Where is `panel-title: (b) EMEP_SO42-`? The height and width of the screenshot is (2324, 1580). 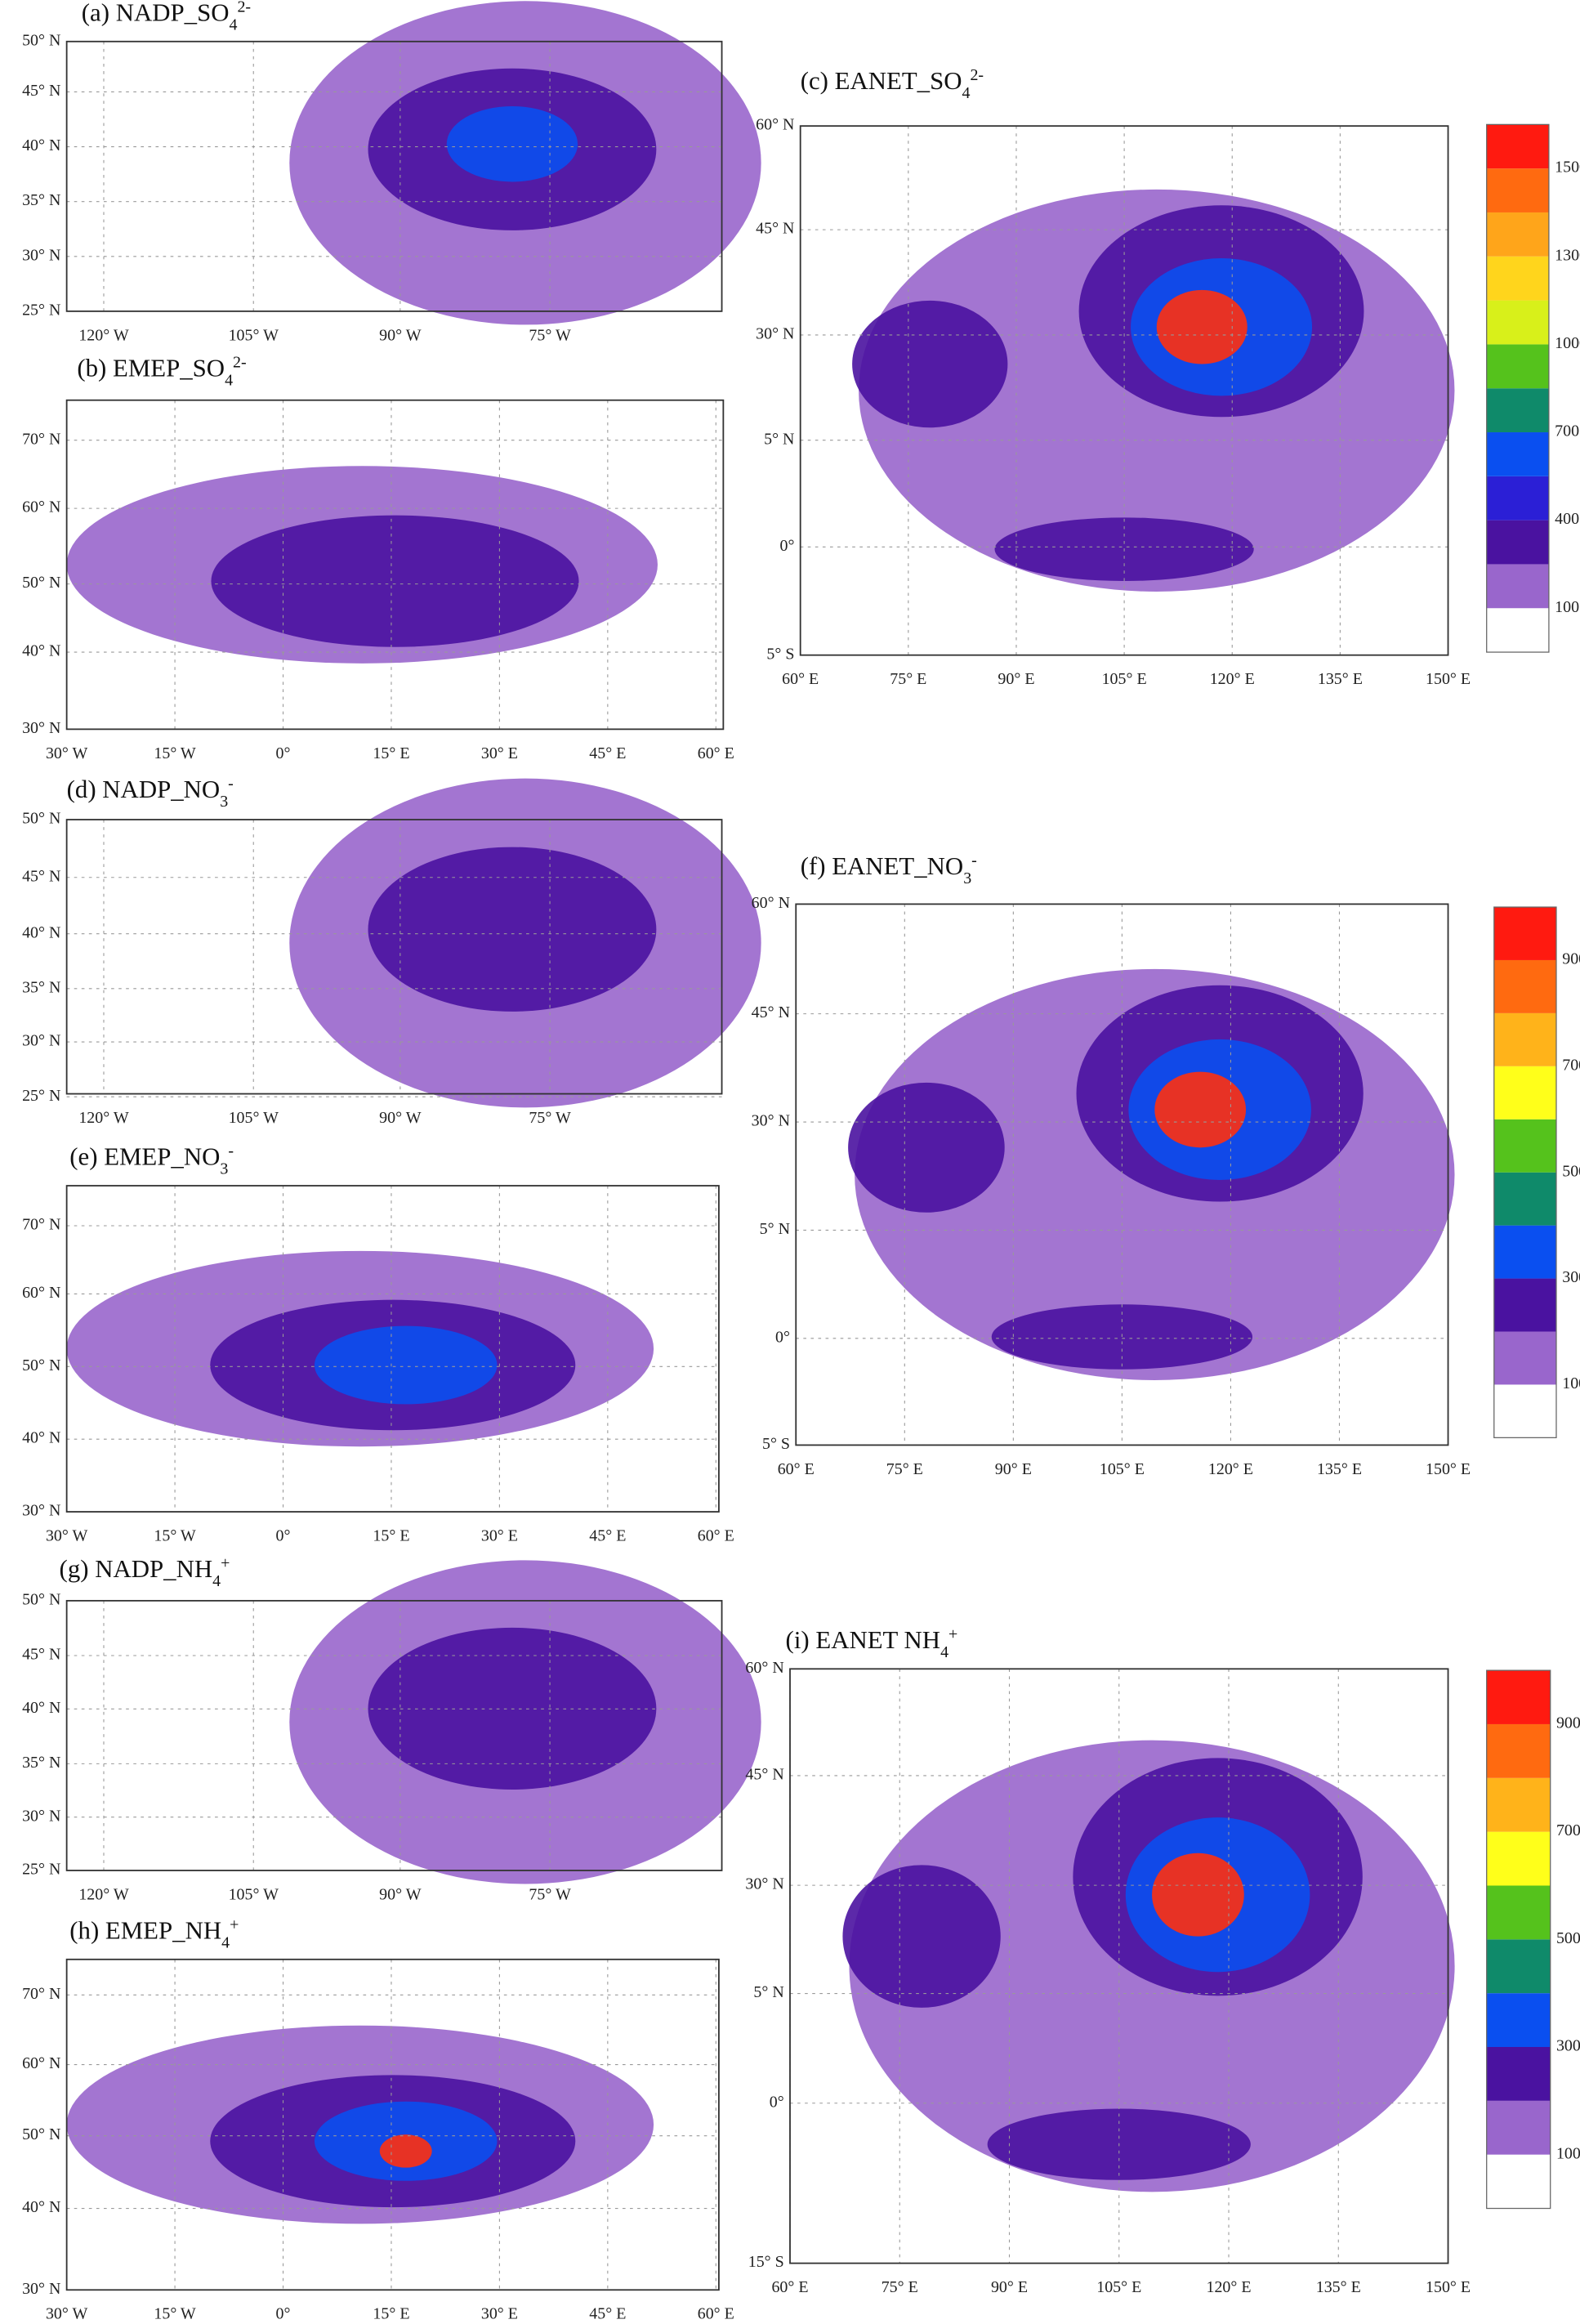 panel-title: (b) EMEP_SO42- is located at coordinates (161, 372).